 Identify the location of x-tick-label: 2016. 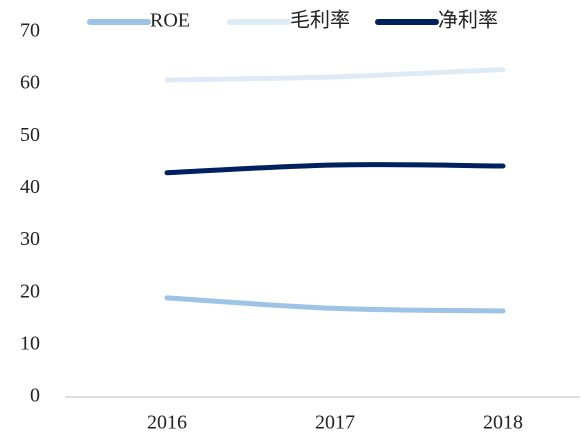
(167, 423).